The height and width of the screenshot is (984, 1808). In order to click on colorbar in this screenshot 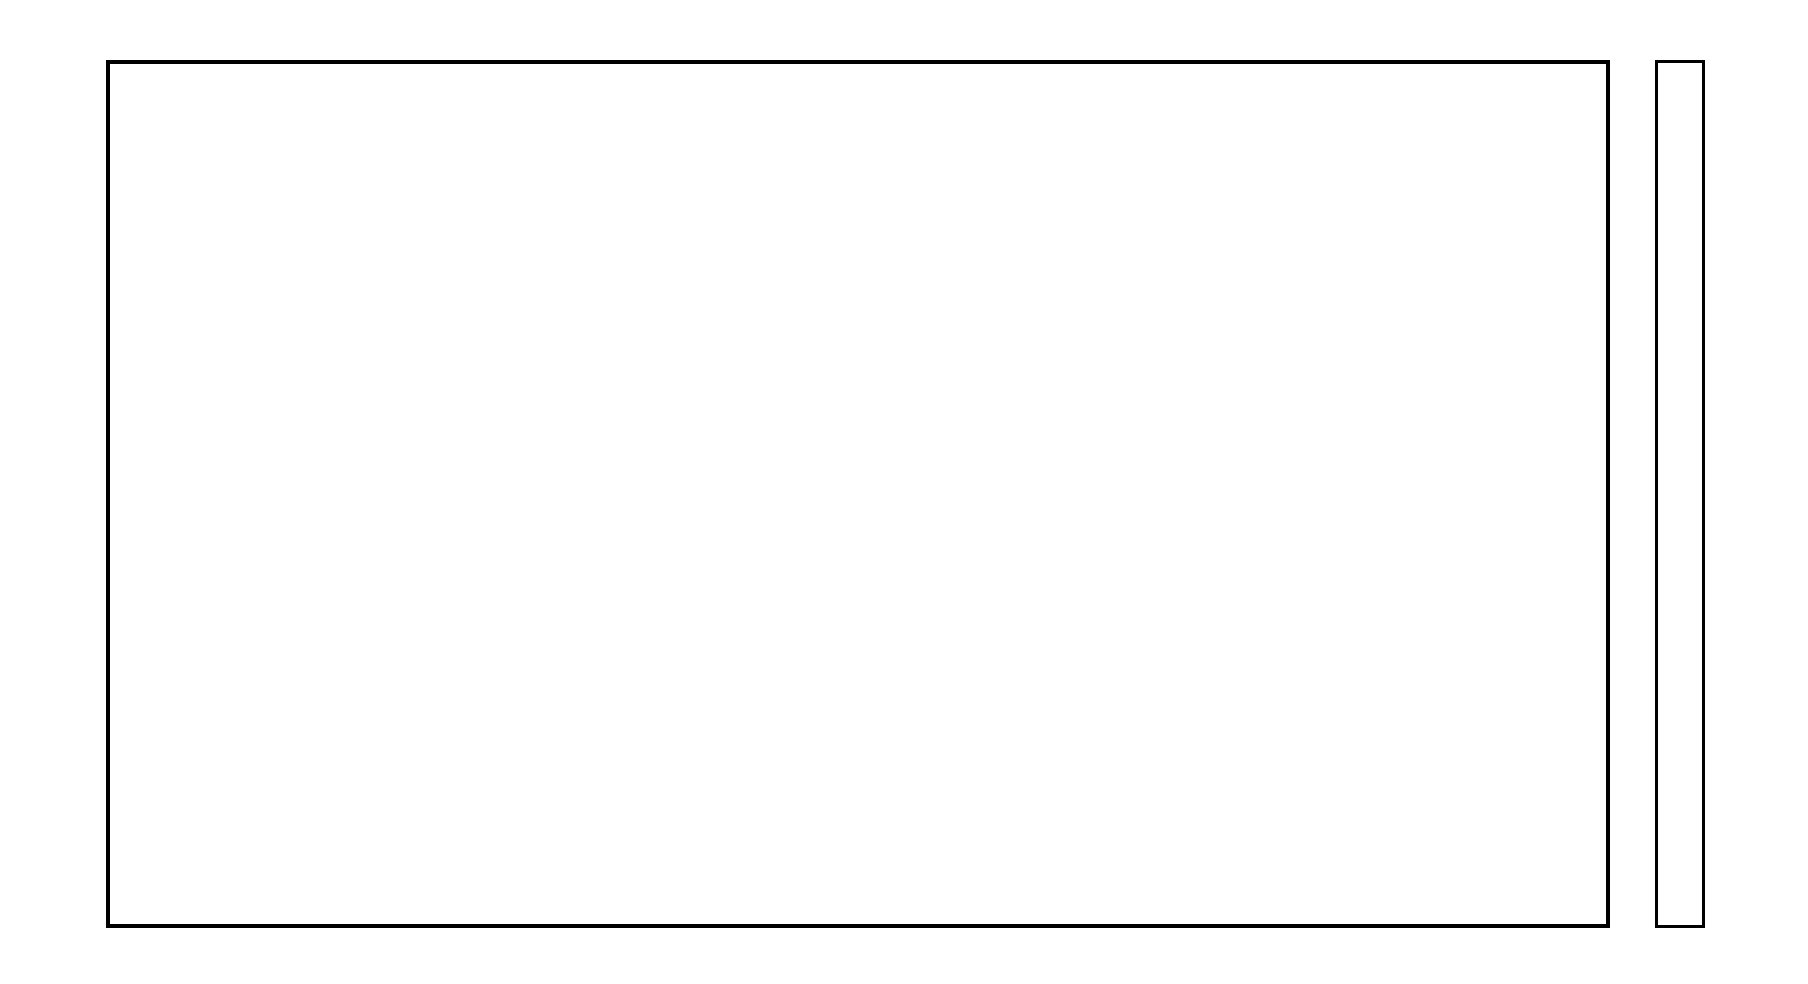, I will do `click(1680, 494)`.